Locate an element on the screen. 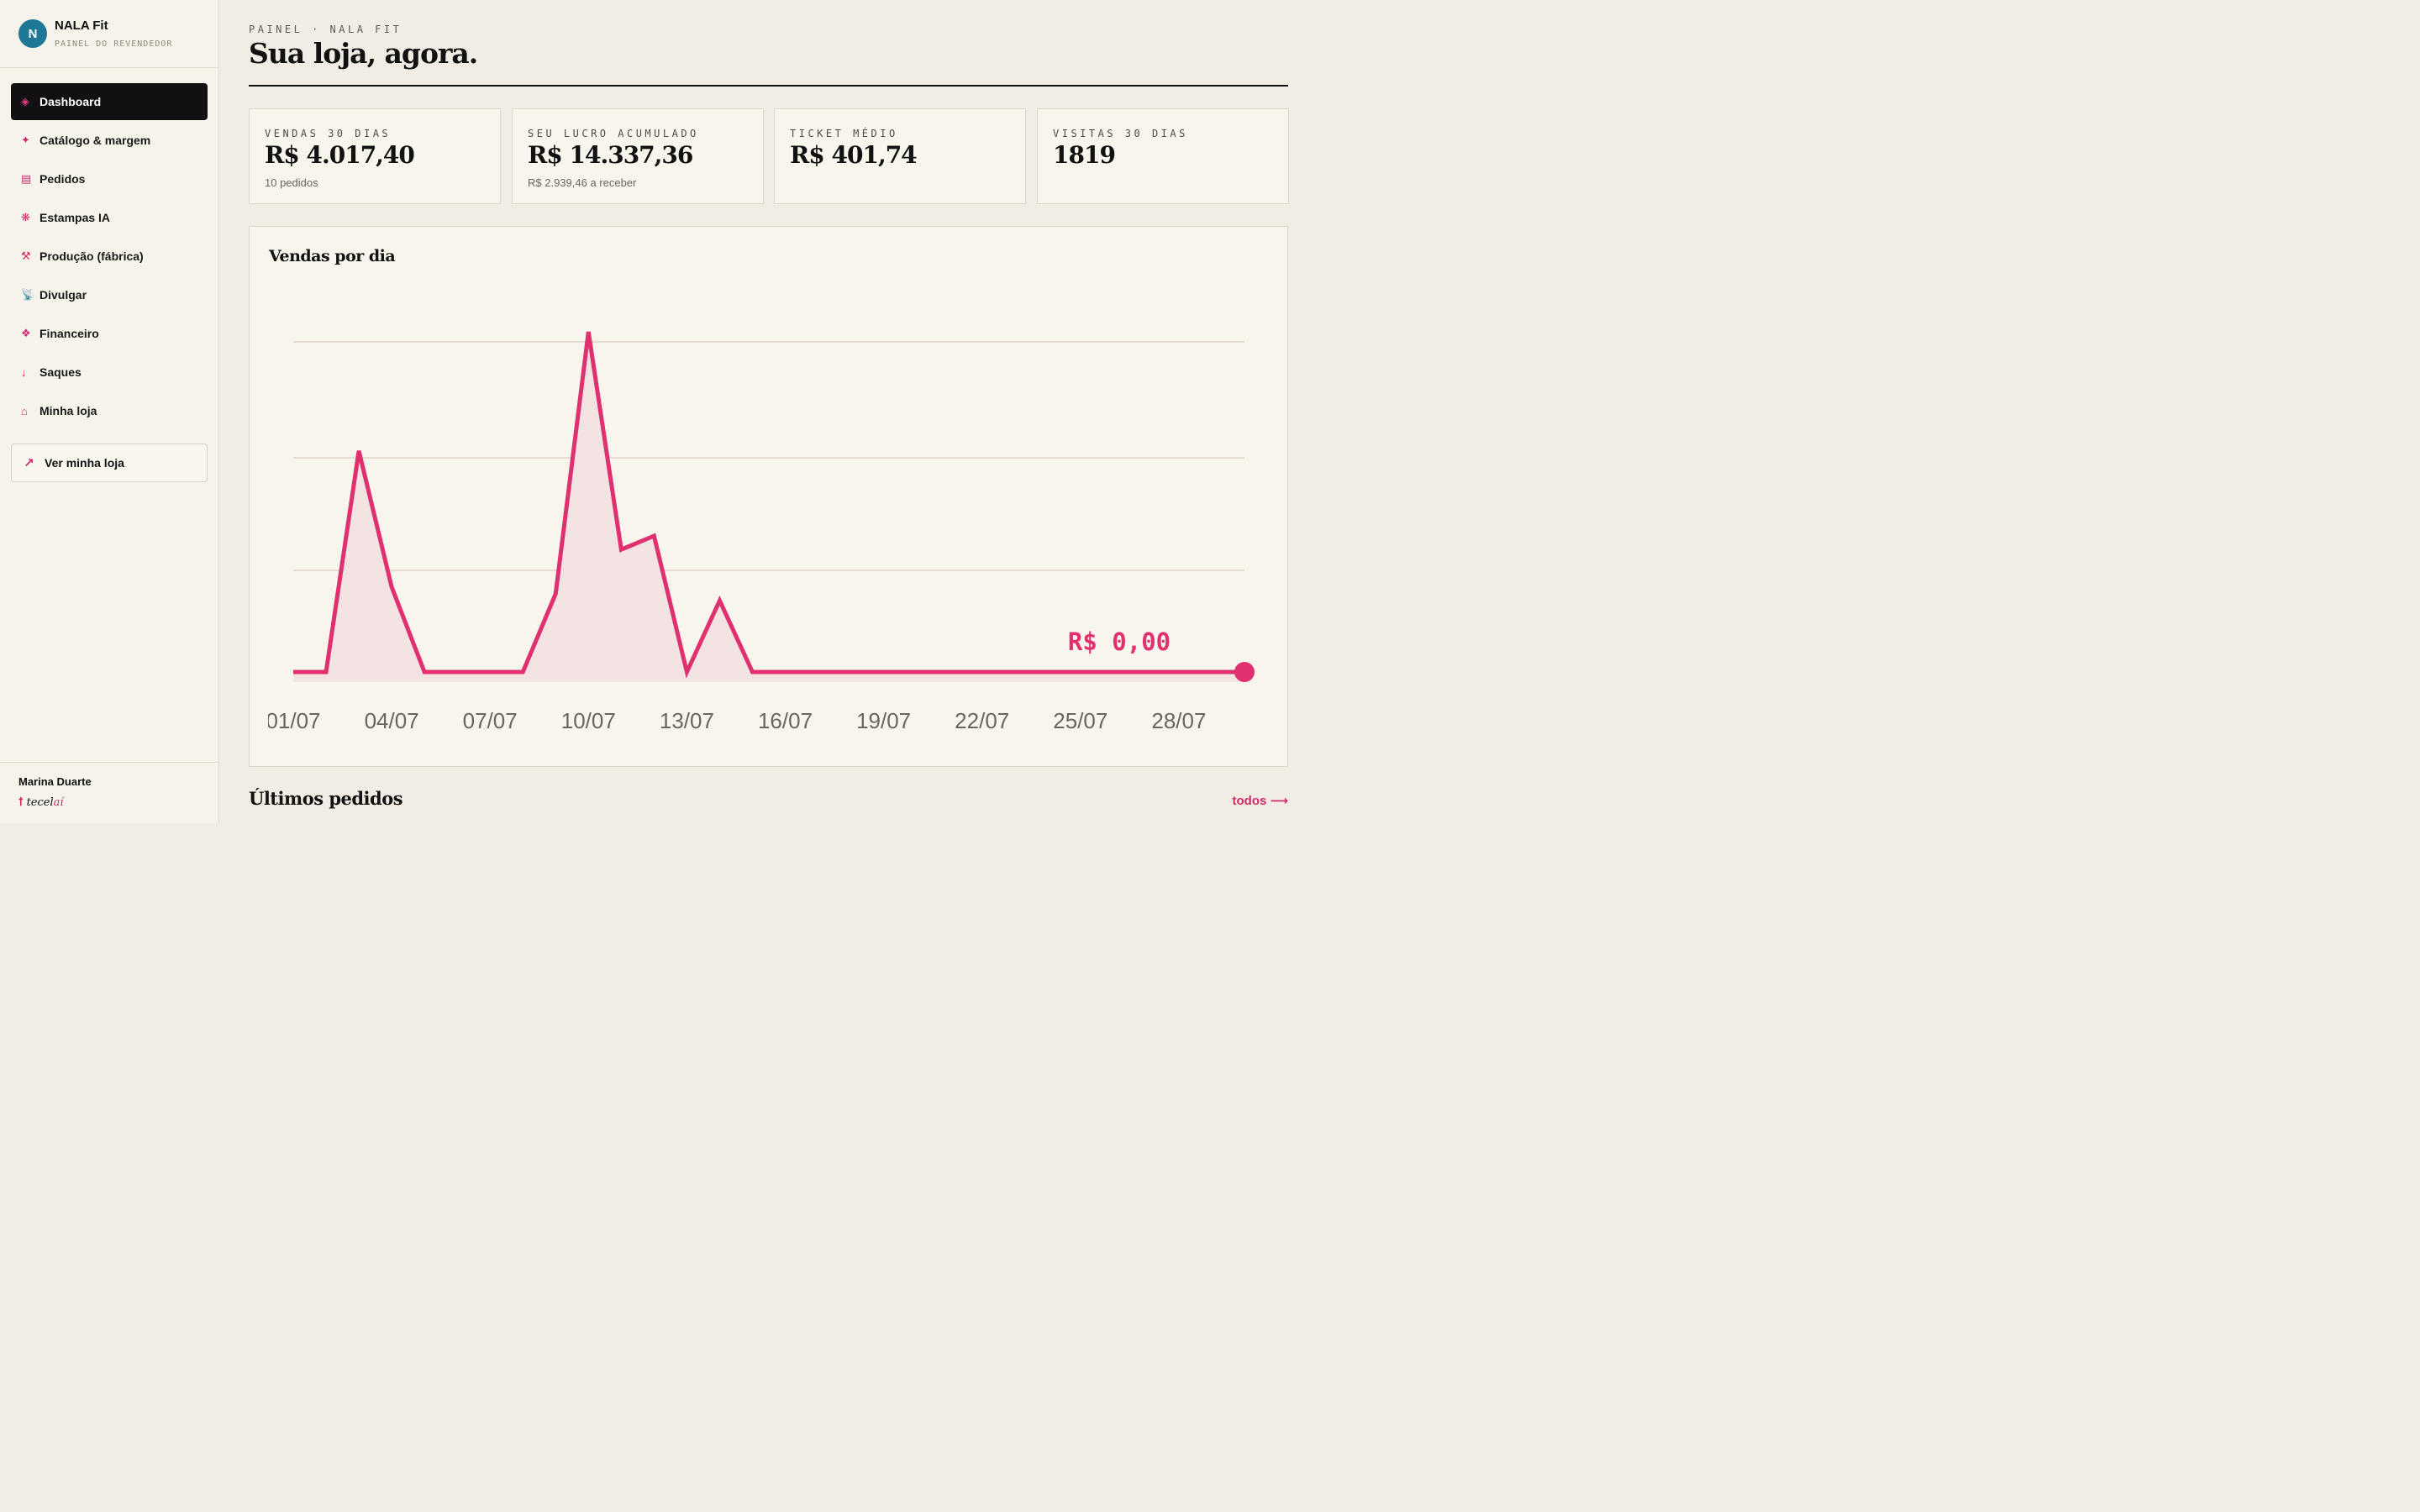 The image size is (2420, 1512). asterisk-icon: ❋ is located at coordinates (25, 217).